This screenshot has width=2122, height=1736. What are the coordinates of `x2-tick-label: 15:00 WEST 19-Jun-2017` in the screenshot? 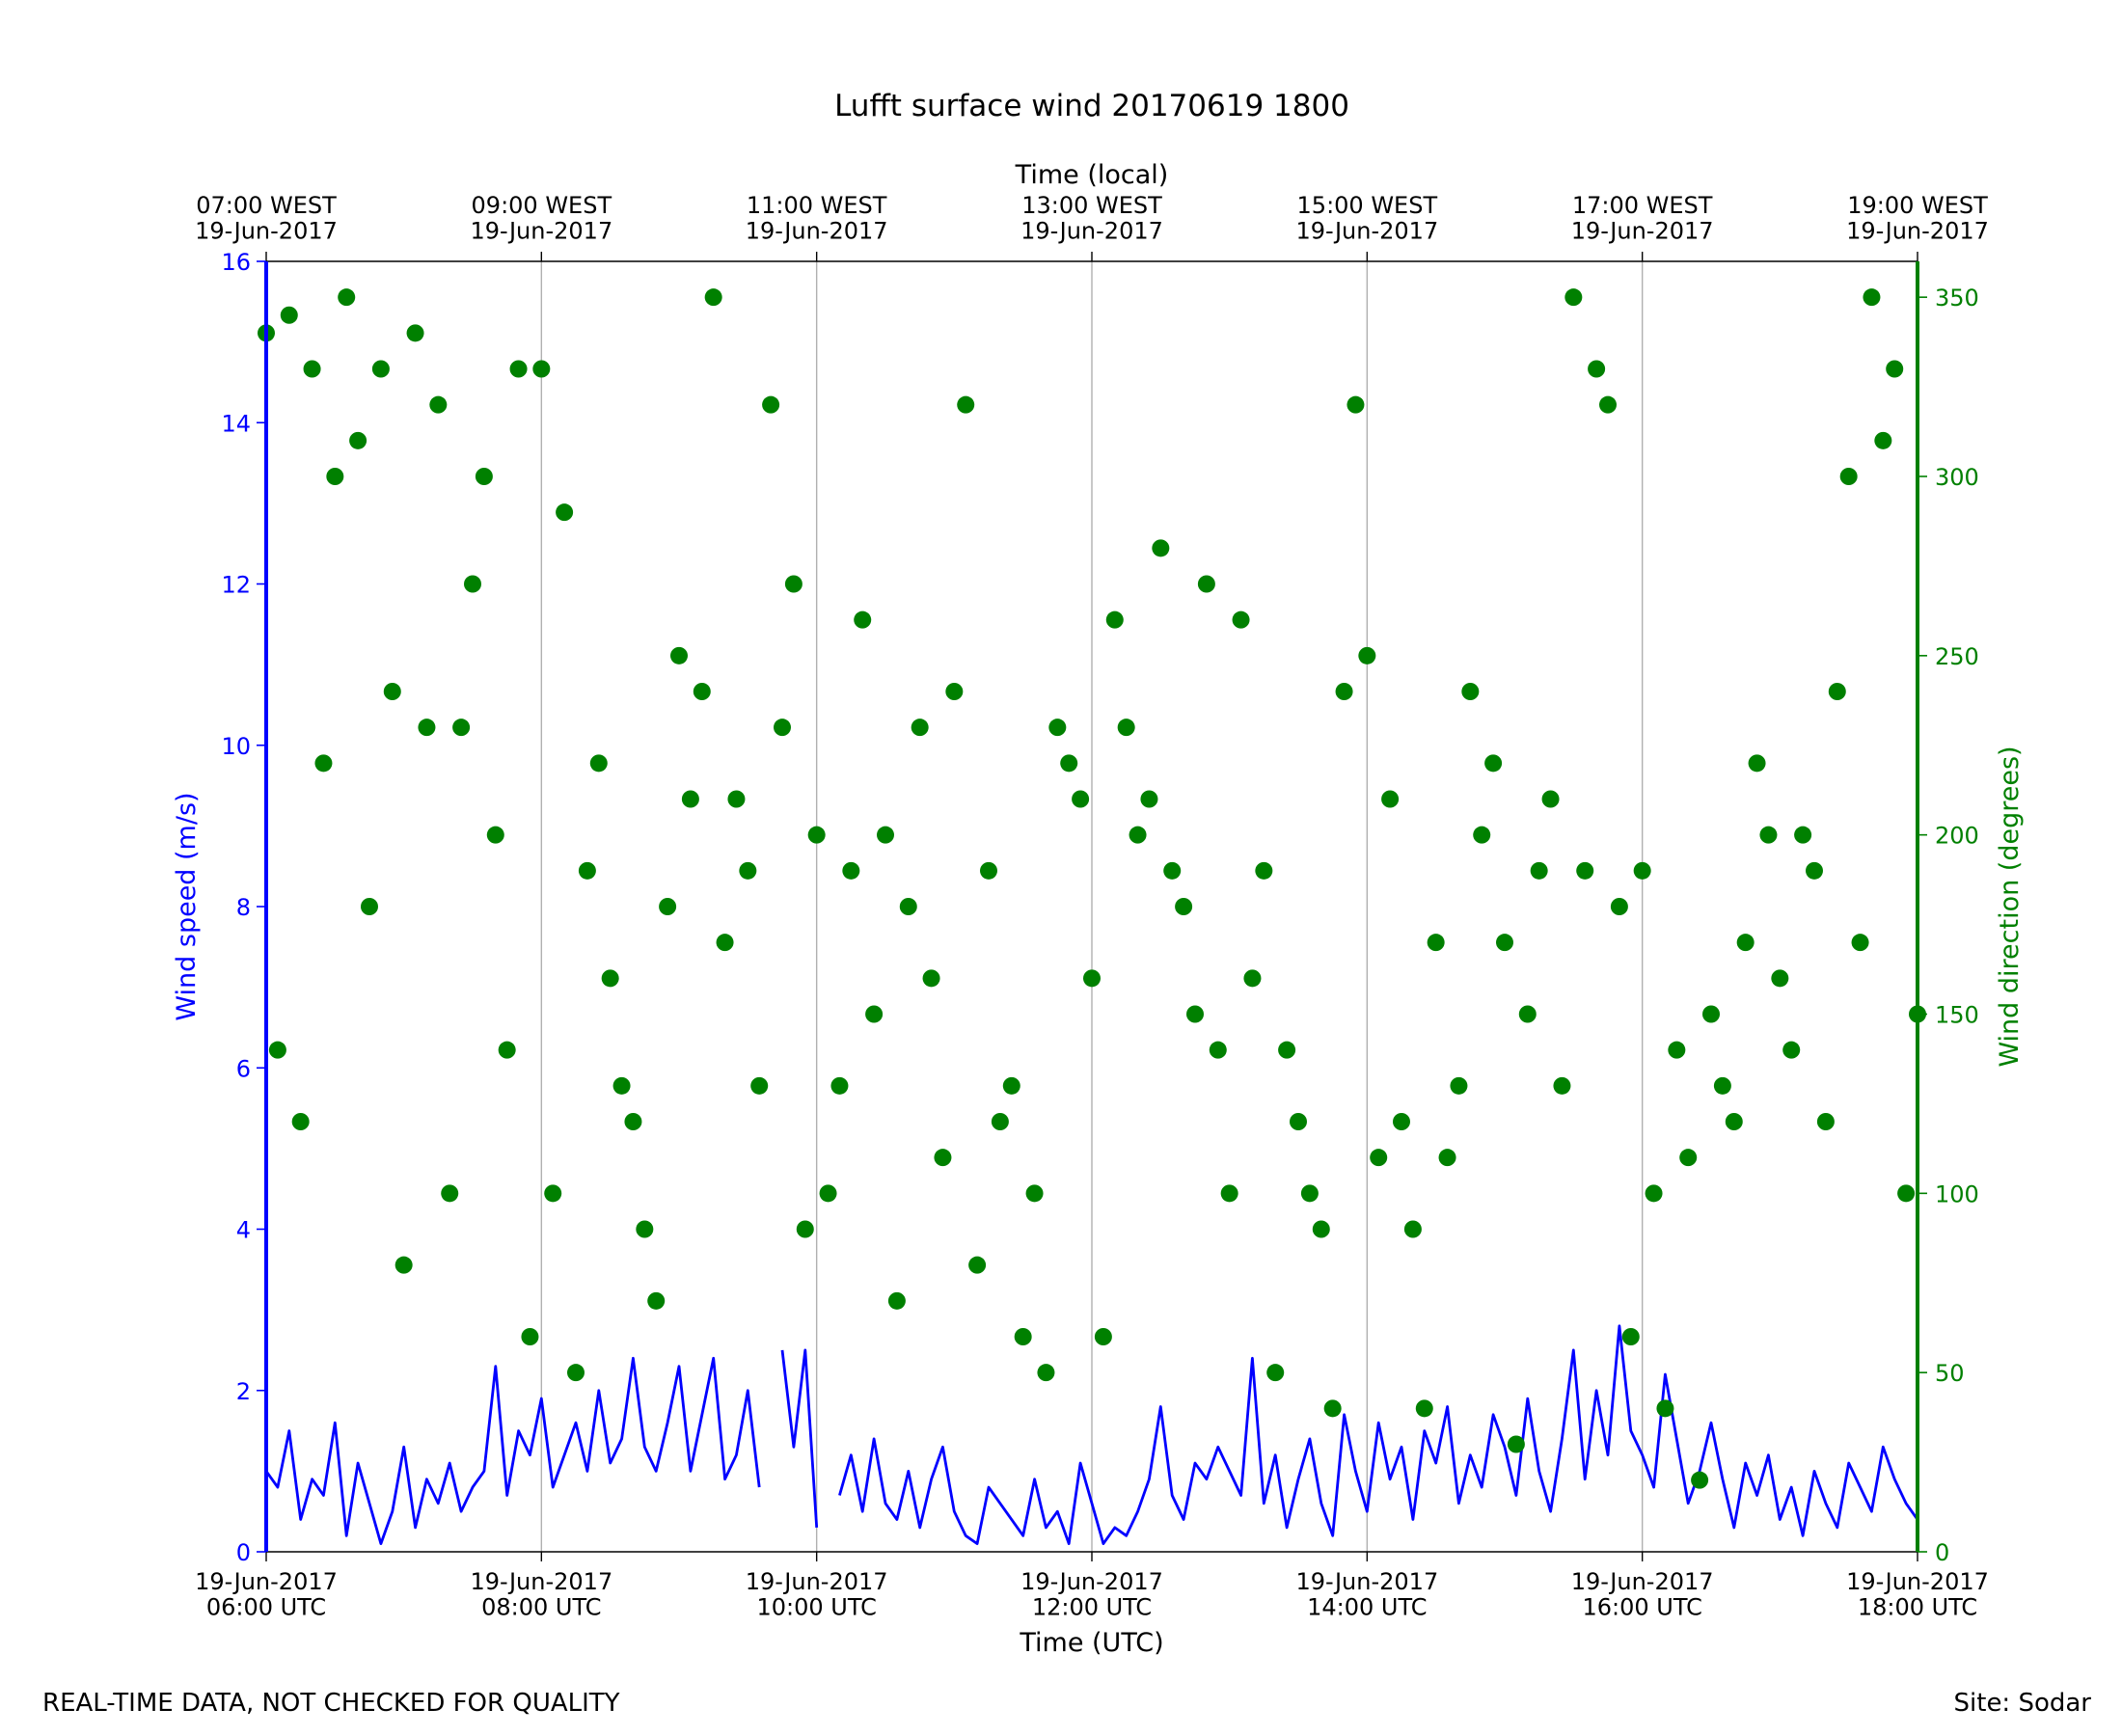 It's located at (1367, 218).